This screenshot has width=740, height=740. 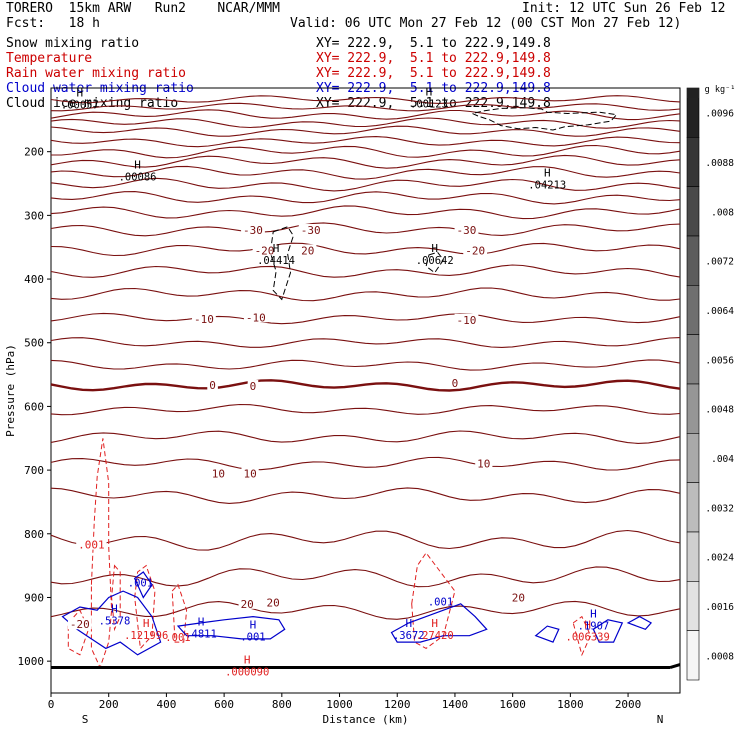 What do you see at coordinates (409, 636) in the screenshot?
I see `maximum-value: .3672` at bounding box center [409, 636].